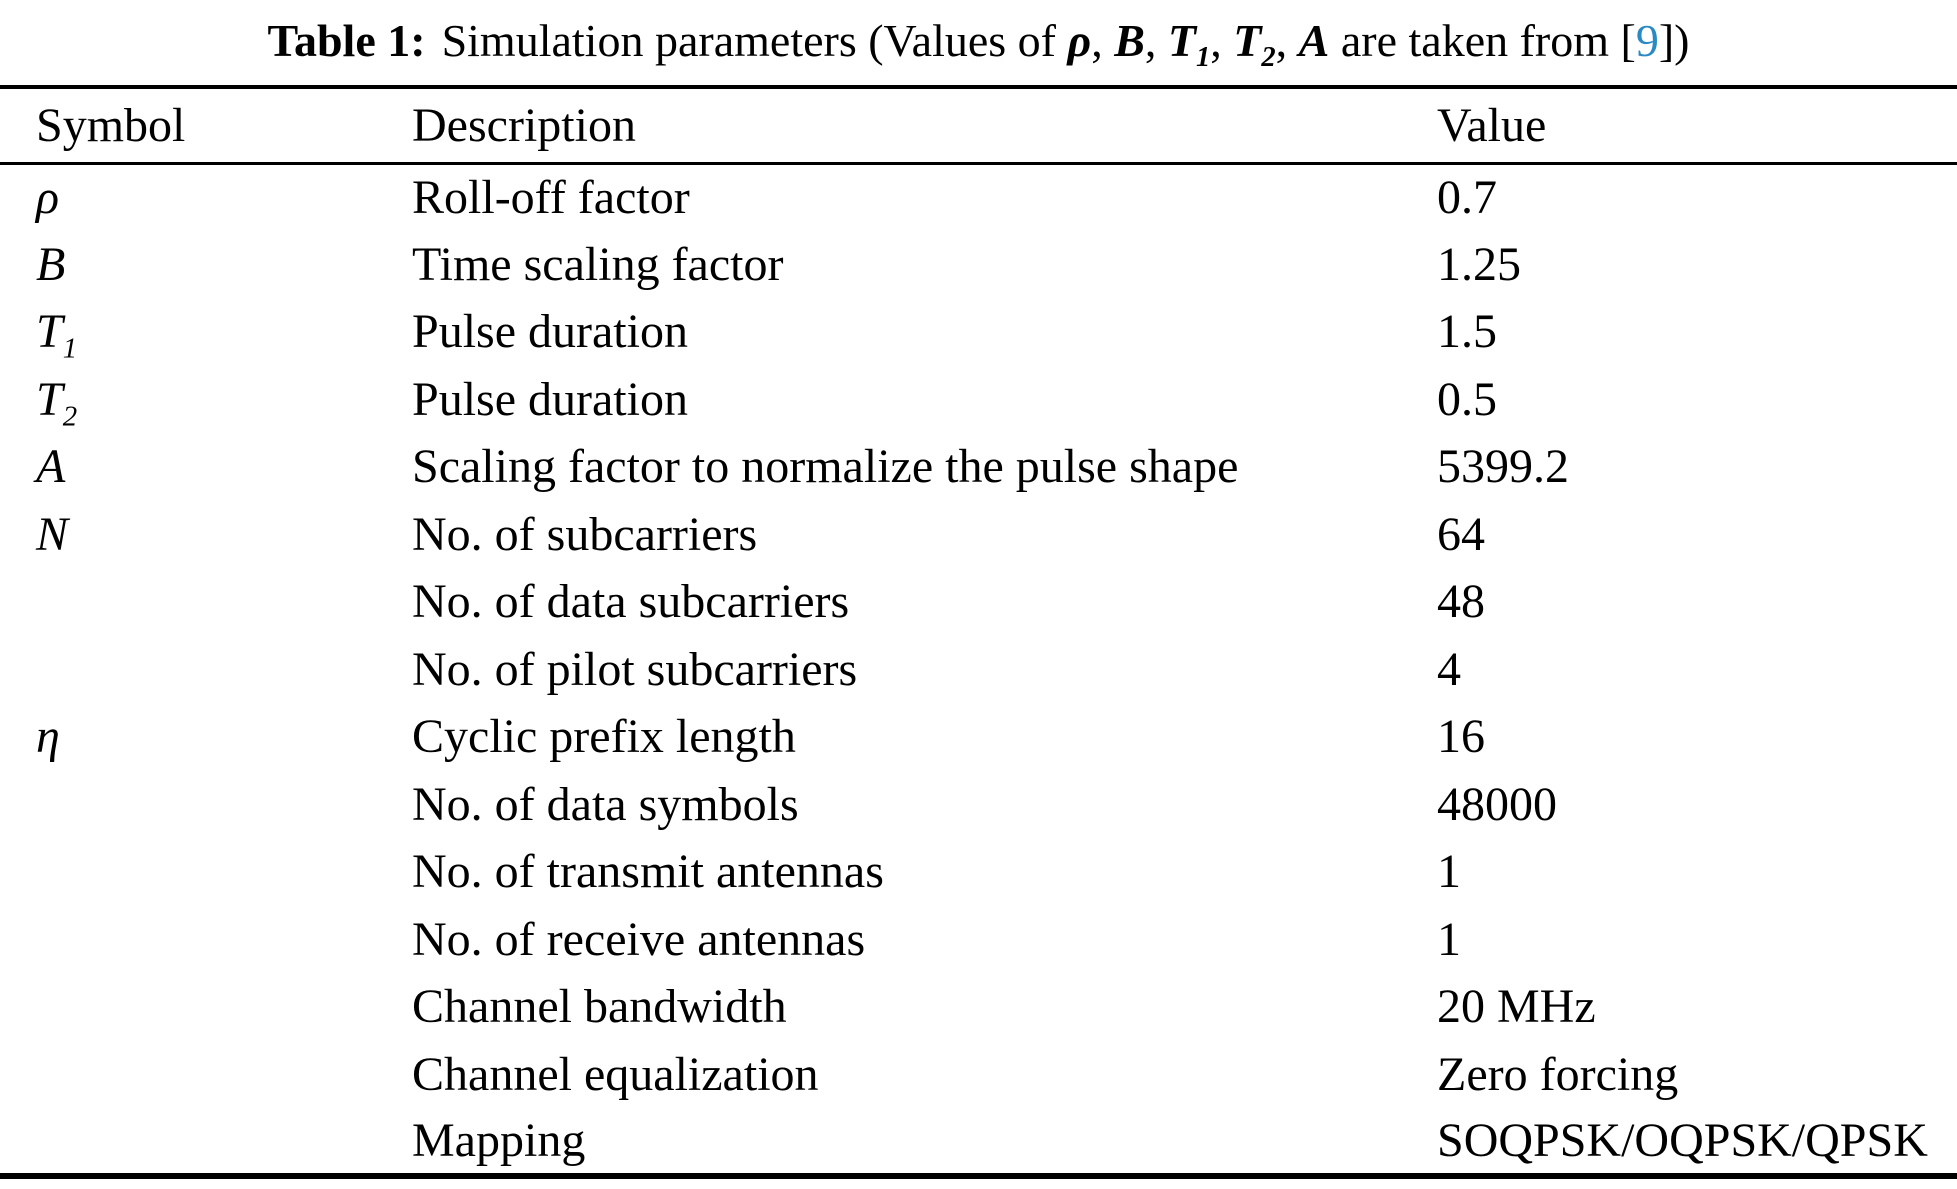 This screenshot has width=1957, height=1189. What do you see at coordinates (1697, 1007) in the screenshot?
I see `value-cell: 20 MHz` at bounding box center [1697, 1007].